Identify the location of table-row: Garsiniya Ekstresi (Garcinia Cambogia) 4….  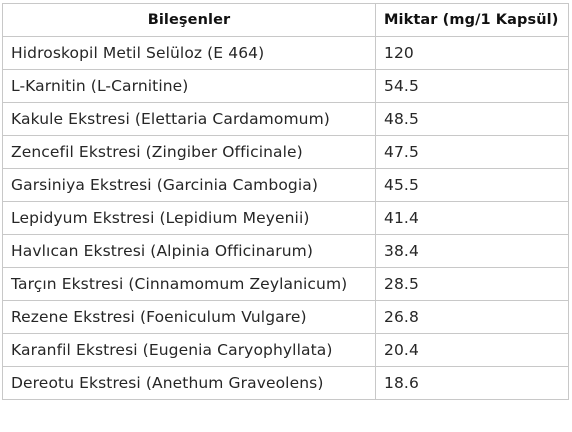
(285, 185).